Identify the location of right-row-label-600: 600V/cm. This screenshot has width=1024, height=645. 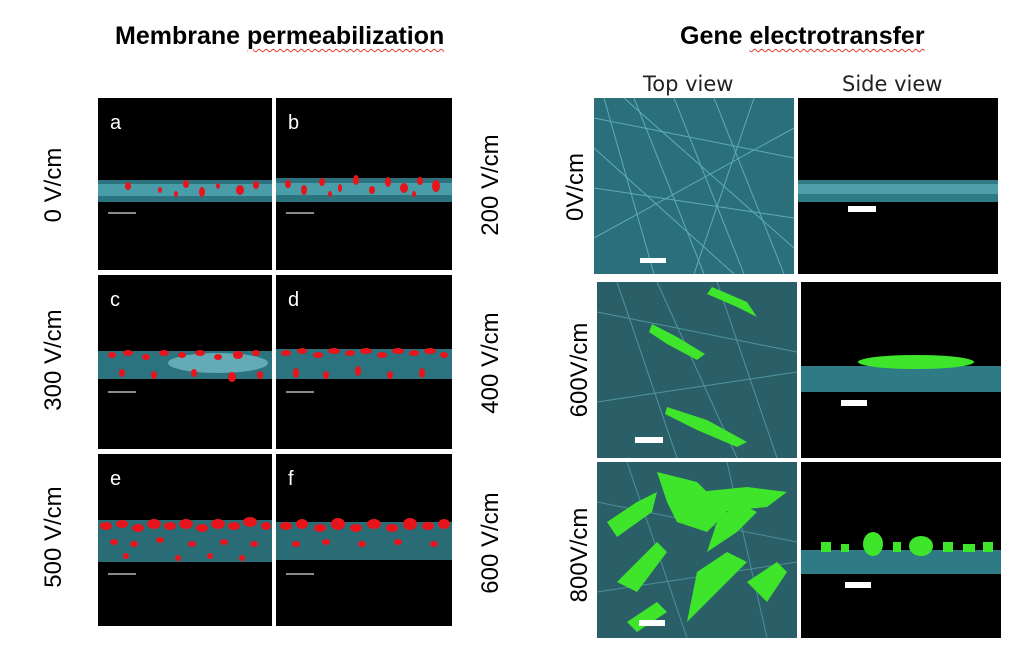
(579, 370).